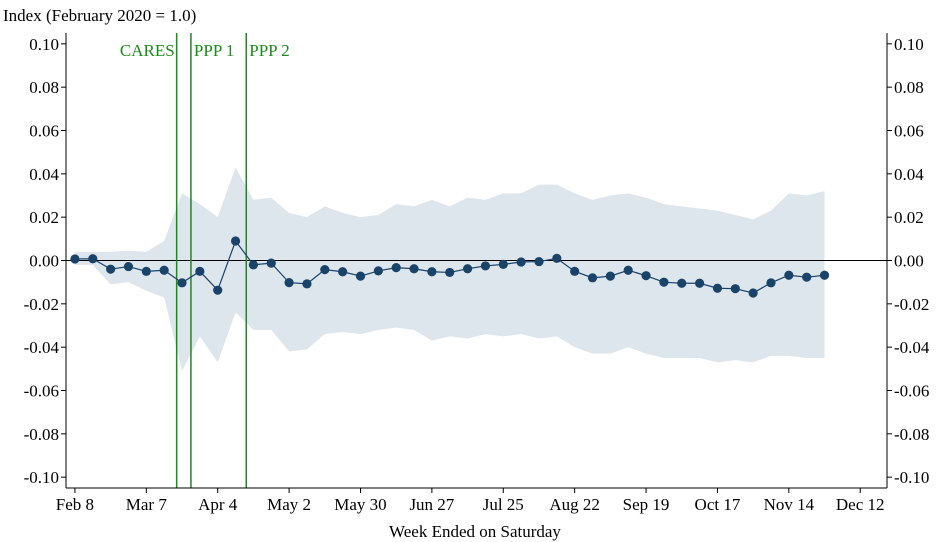 This screenshot has width=946, height=542. I want to click on x-tick-label: Aug 22, so click(574, 504).